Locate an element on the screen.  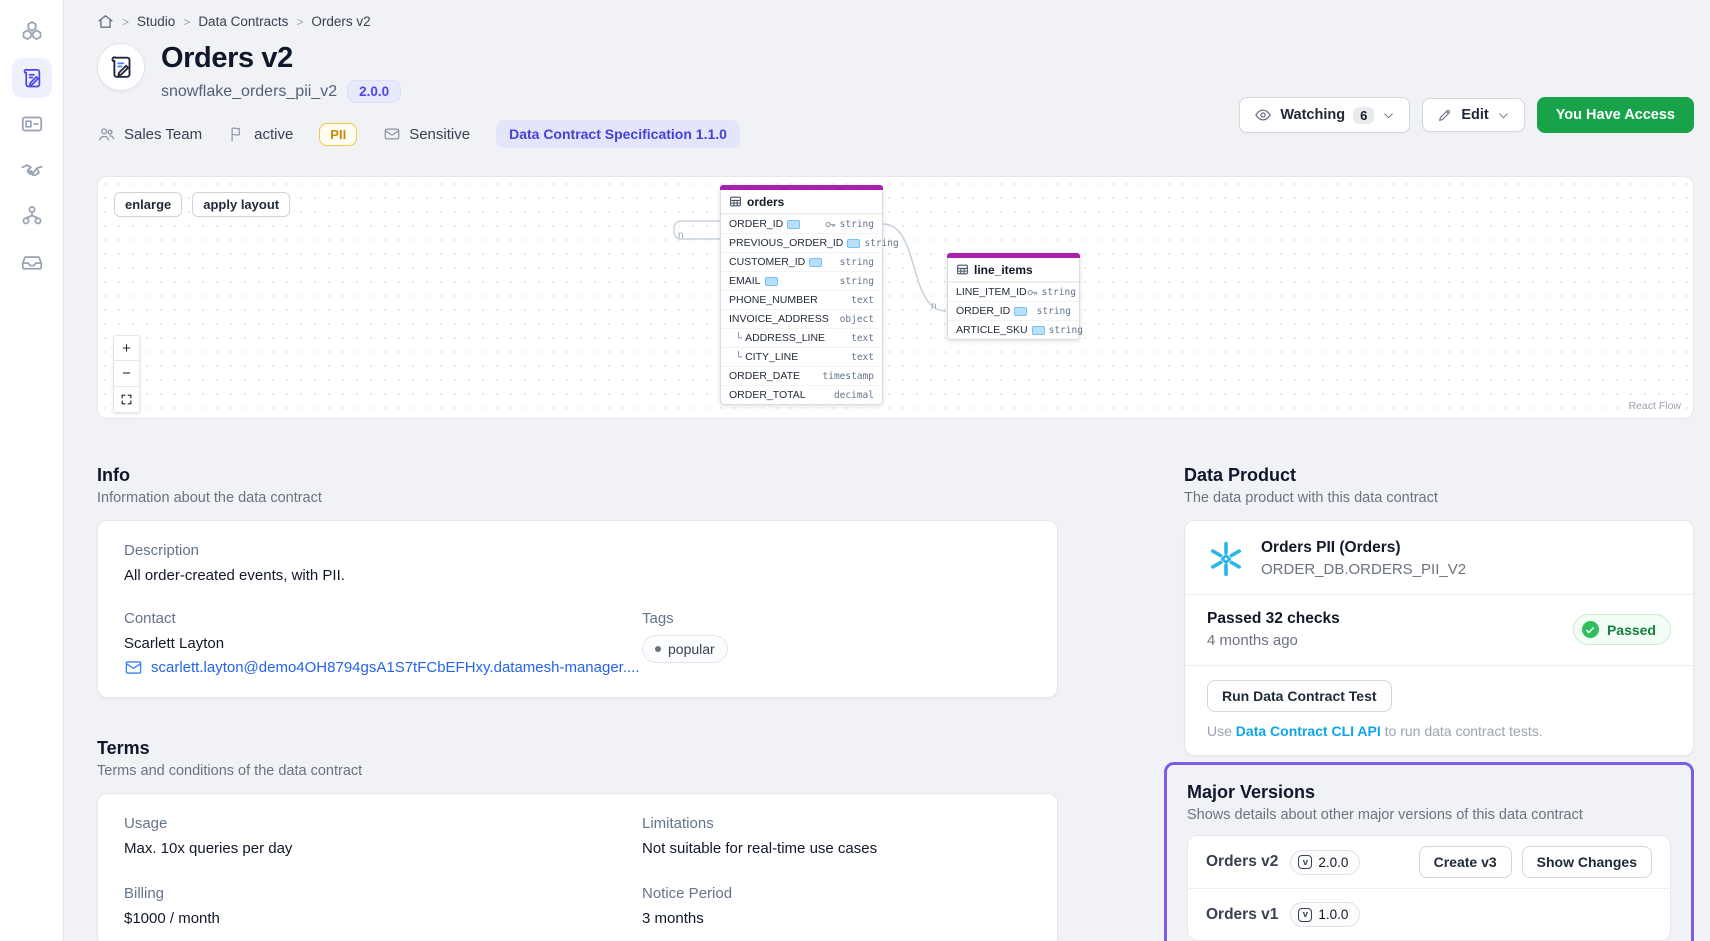
tag-popular: popular is located at coordinates (685, 649).